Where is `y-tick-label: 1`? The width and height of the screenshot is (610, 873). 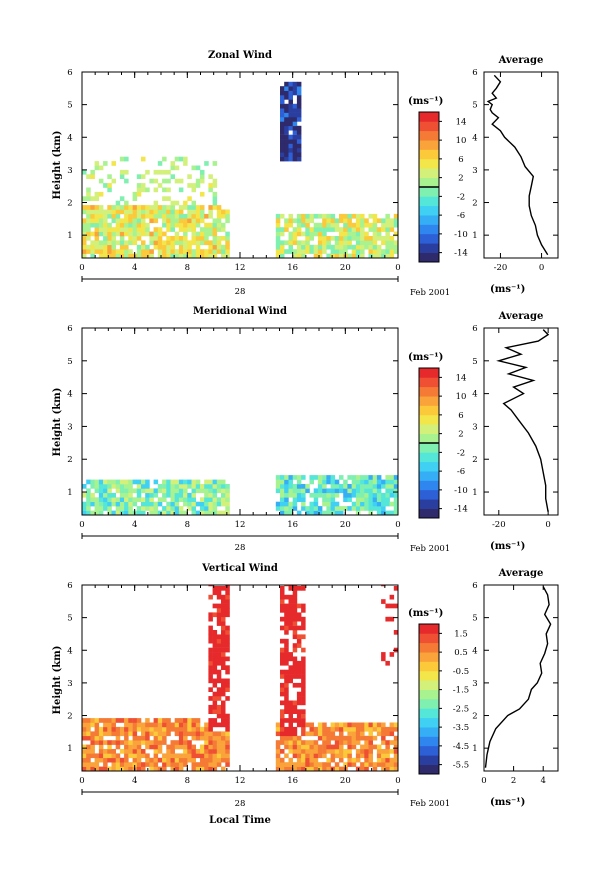 y-tick-label: 1 is located at coordinates (69, 493).